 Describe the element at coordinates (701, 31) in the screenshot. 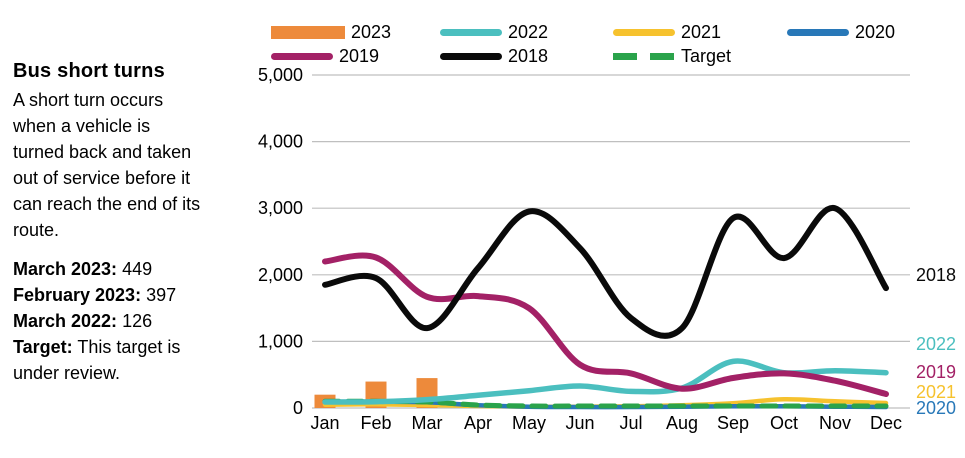

I see `legend-label: 2021` at that location.